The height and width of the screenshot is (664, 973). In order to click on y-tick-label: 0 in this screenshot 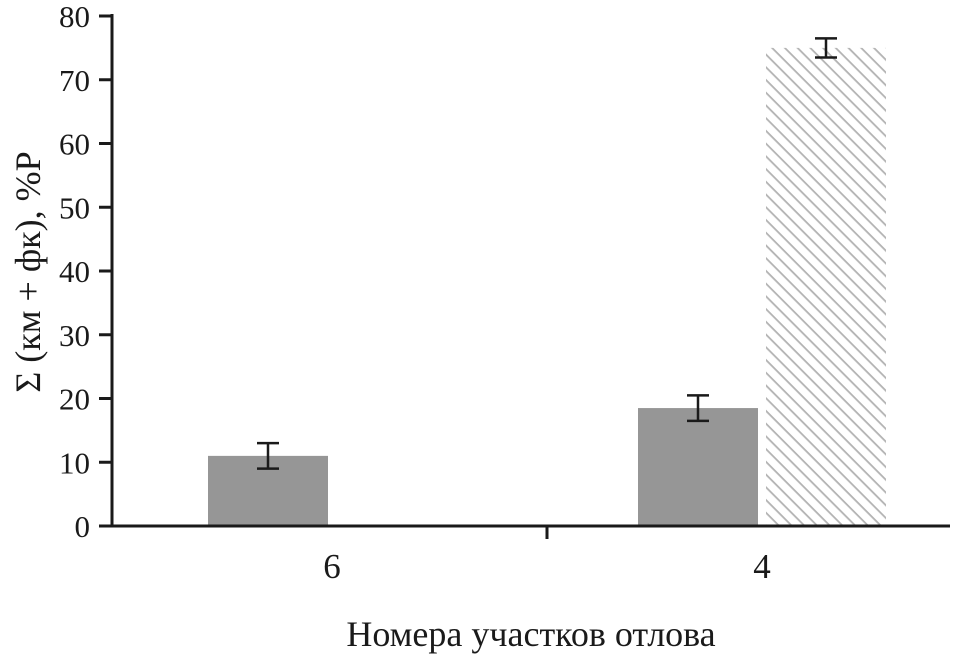, I will do `click(83, 526)`.